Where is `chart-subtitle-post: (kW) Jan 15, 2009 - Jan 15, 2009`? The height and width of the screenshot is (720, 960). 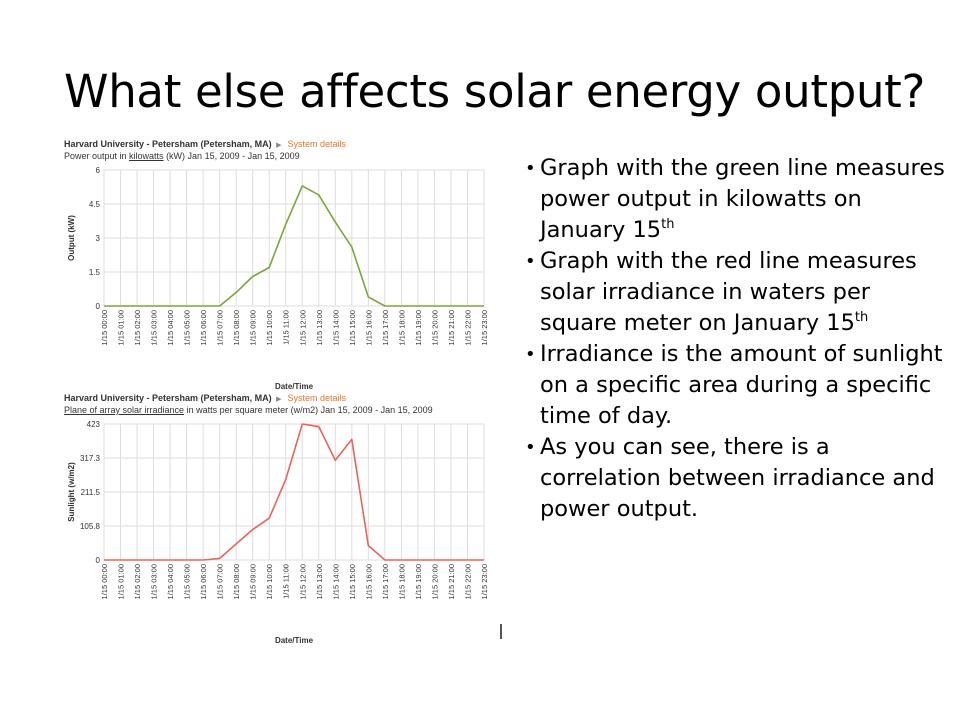 chart-subtitle-post: (kW) Jan 15, 2009 - Jan 15, 2009 is located at coordinates (231, 156).